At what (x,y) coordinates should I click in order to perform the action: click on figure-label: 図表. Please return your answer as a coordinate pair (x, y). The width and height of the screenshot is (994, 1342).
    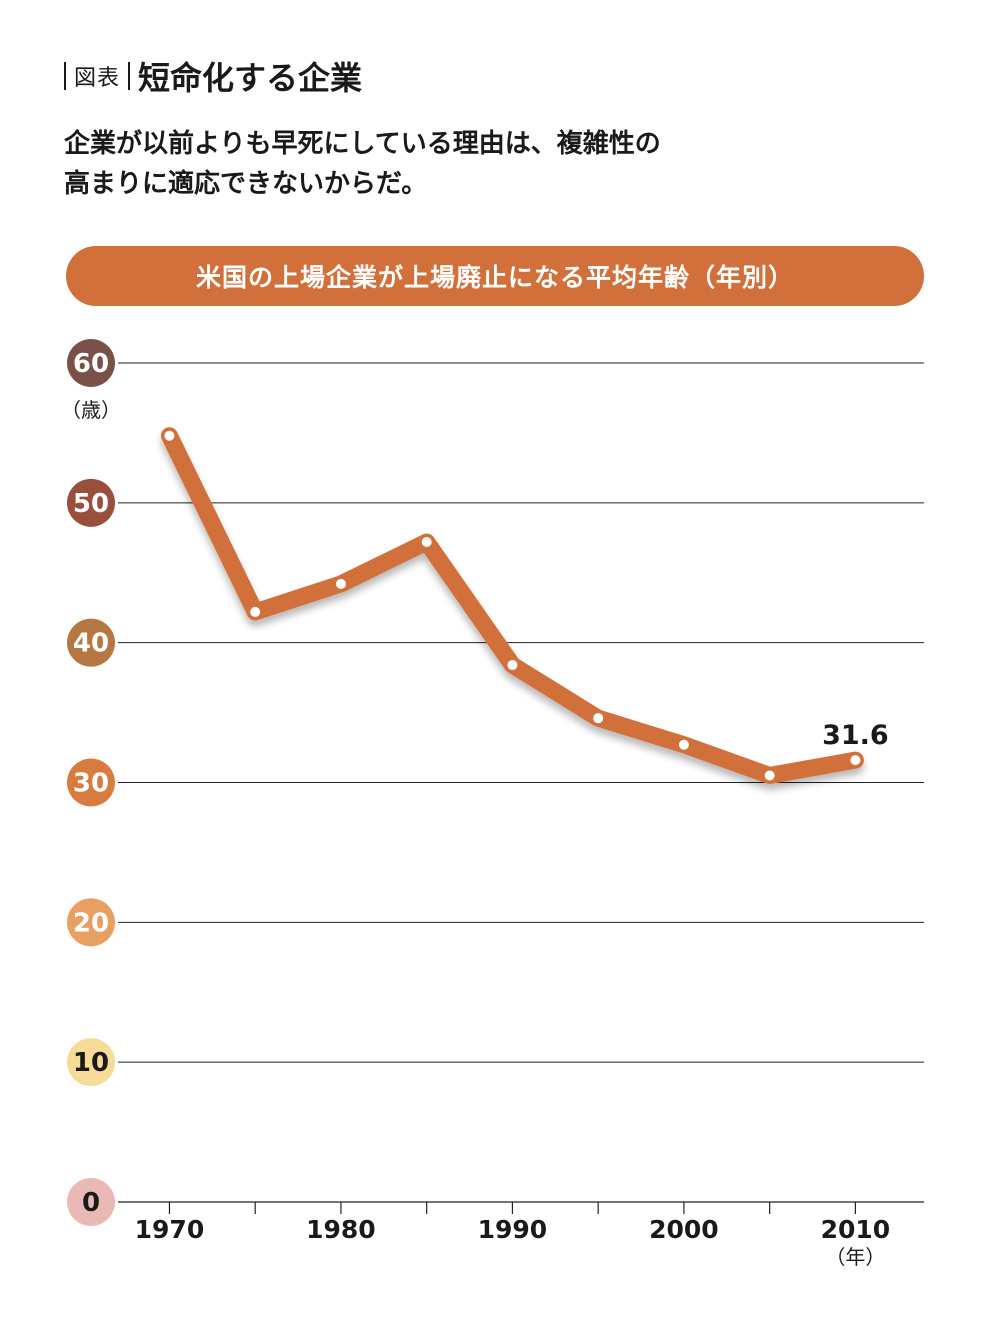
    Looking at the image, I should click on (97, 78).